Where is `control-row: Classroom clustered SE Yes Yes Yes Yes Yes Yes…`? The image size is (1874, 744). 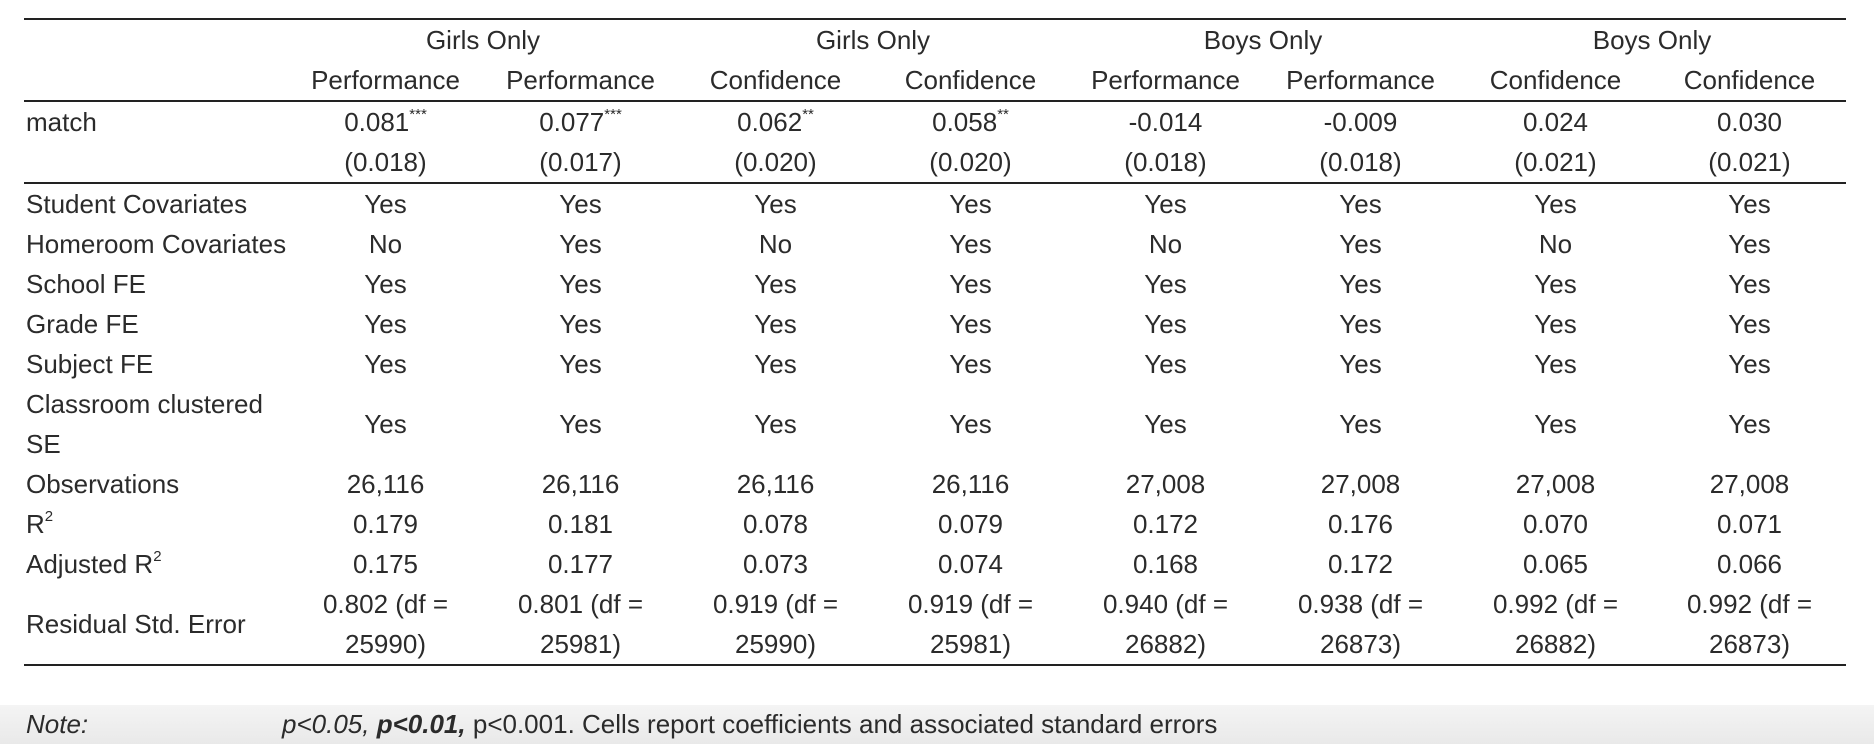 control-row: Classroom clustered SE Yes Yes Yes Yes Yes Yes… is located at coordinates (935, 424).